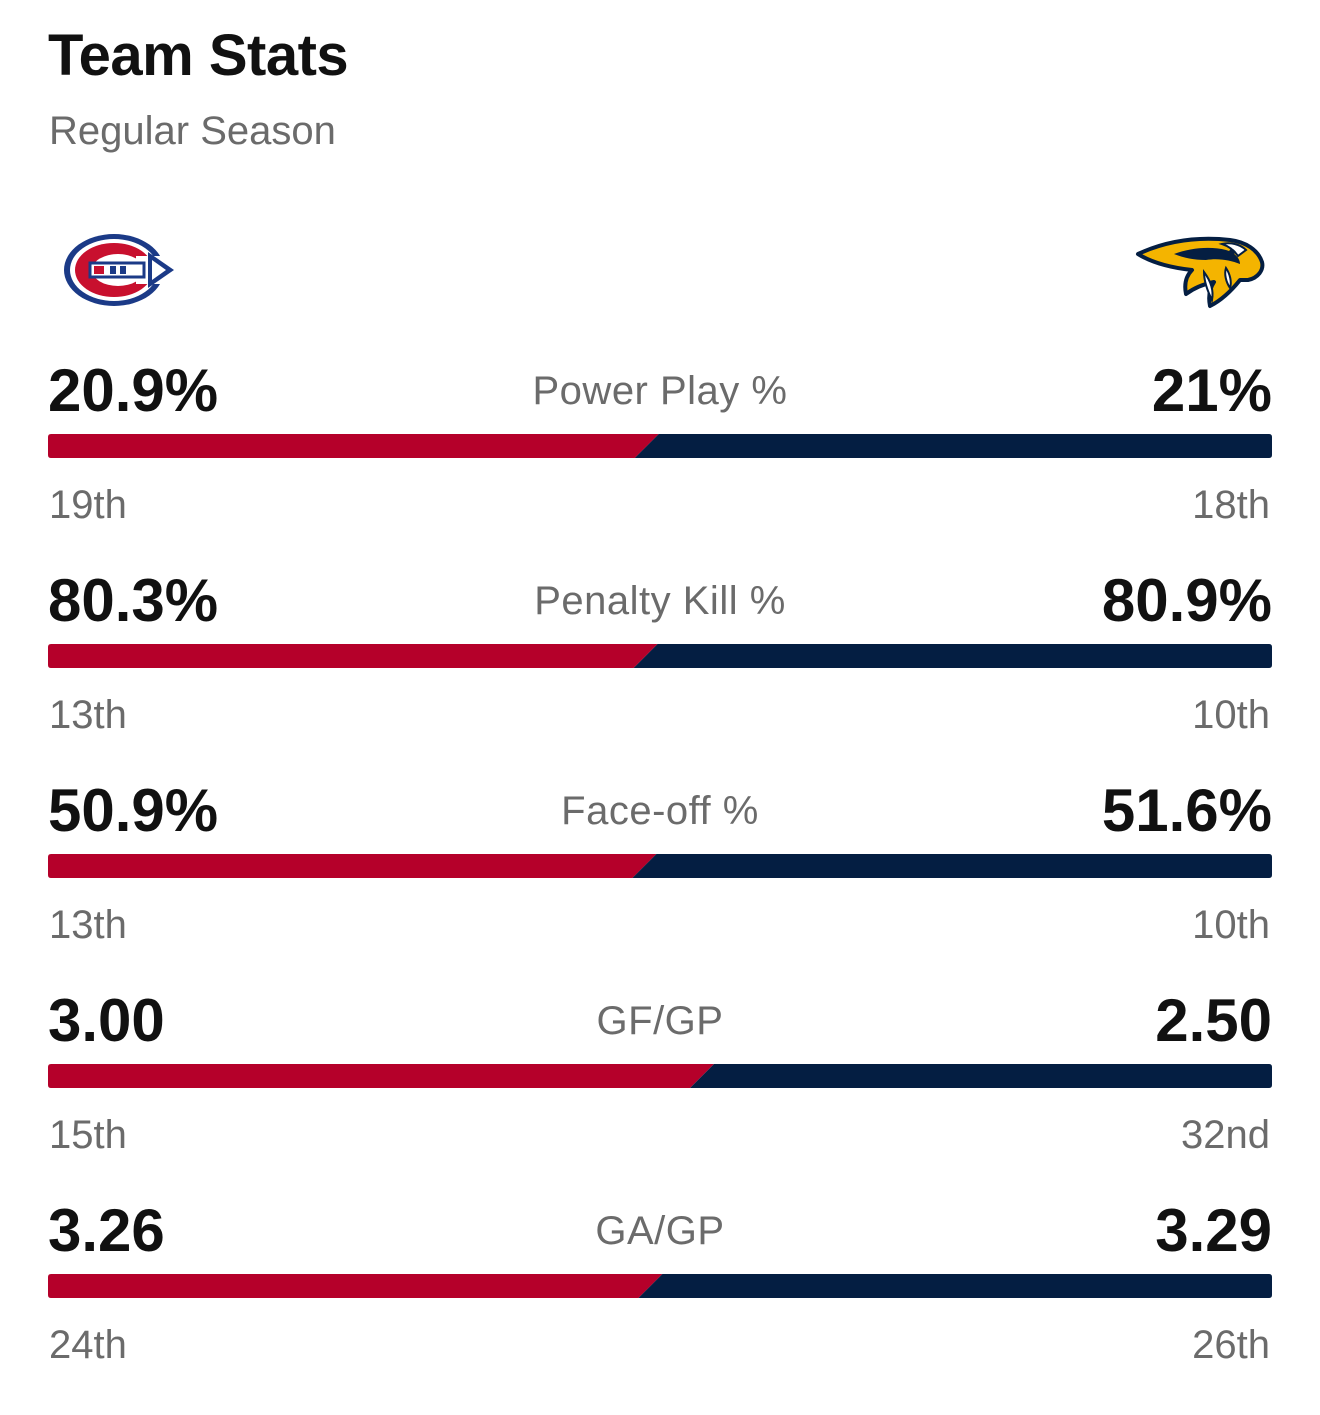 The image size is (1320, 1415). Describe the element at coordinates (1186, 600) in the screenshot. I see `away-stat-value: 80.9%` at that location.